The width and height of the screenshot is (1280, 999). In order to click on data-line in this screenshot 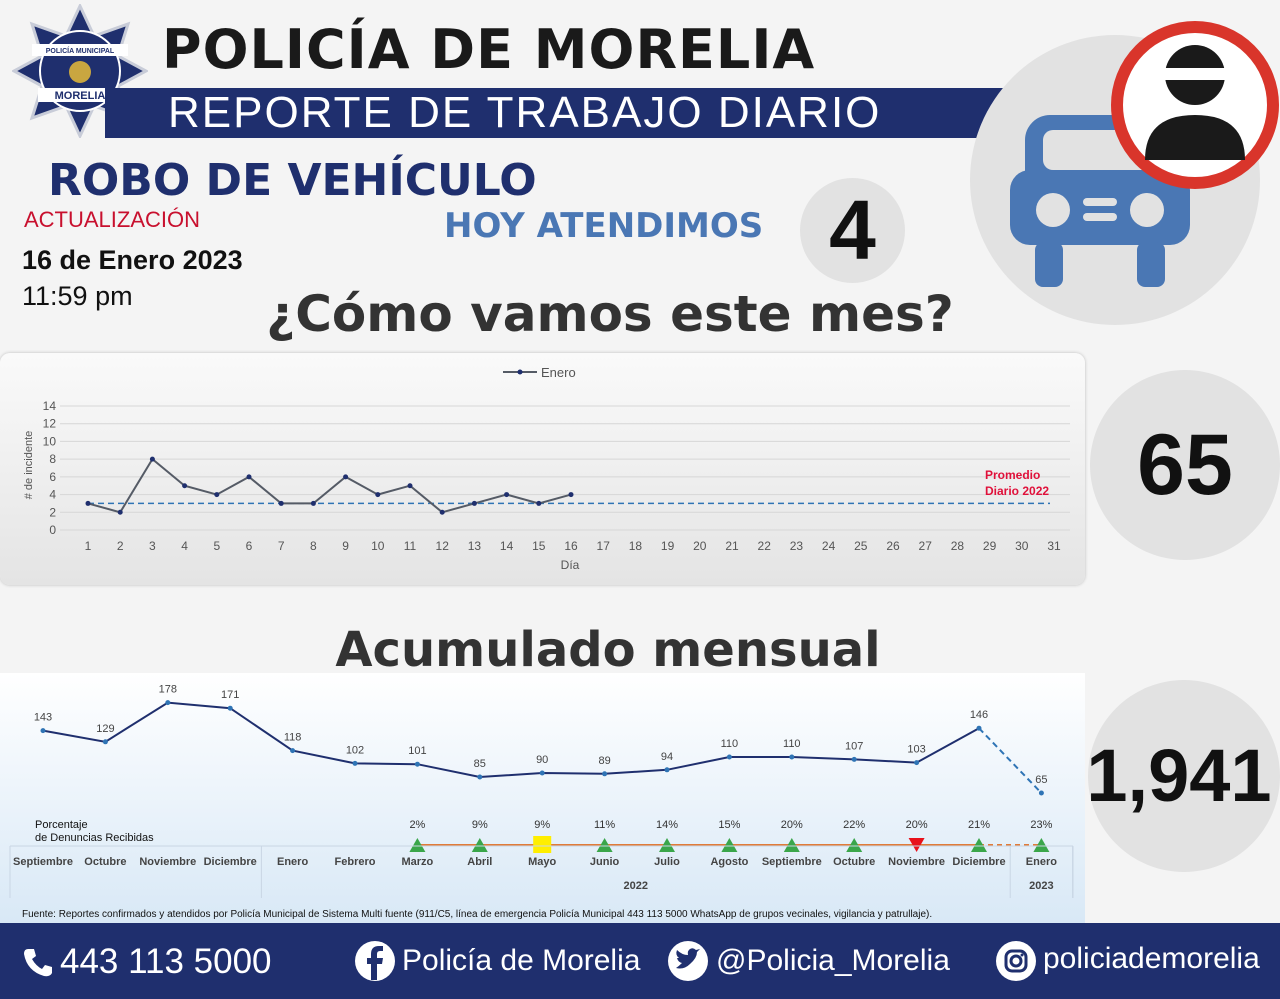, I will do `click(329, 485)`.